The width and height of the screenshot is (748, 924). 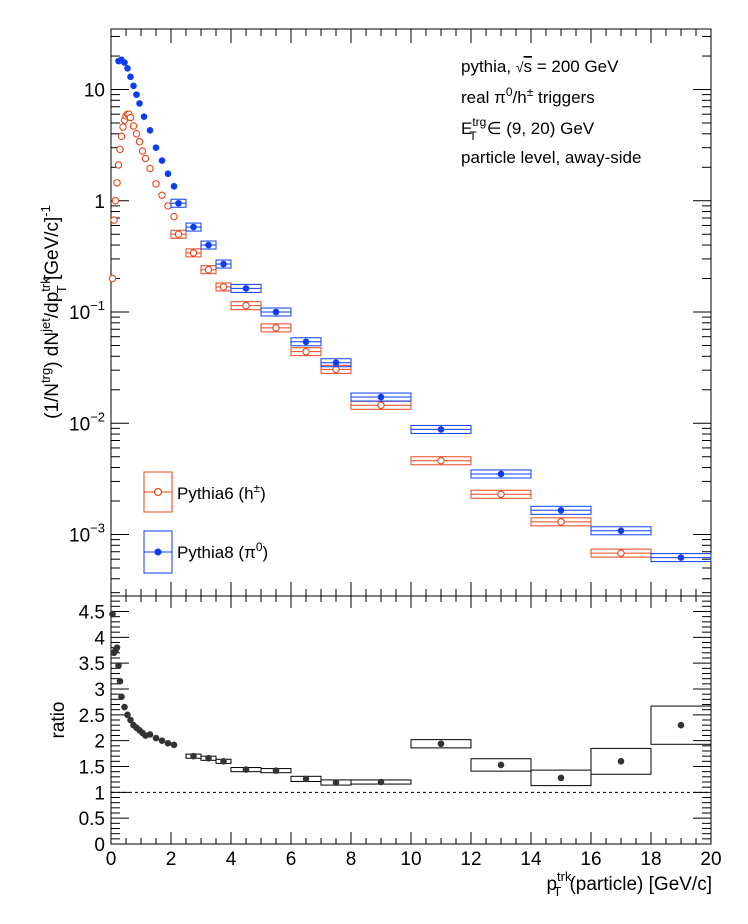 What do you see at coordinates (231, 859) in the screenshot?
I see `x-tick-label: 4` at bounding box center [231, 859].